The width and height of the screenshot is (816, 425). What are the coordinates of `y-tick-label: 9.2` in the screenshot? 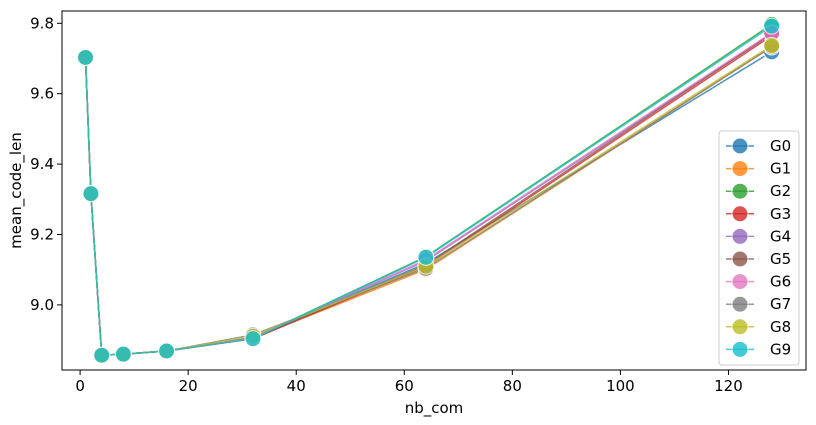 It's located at (42, 234).